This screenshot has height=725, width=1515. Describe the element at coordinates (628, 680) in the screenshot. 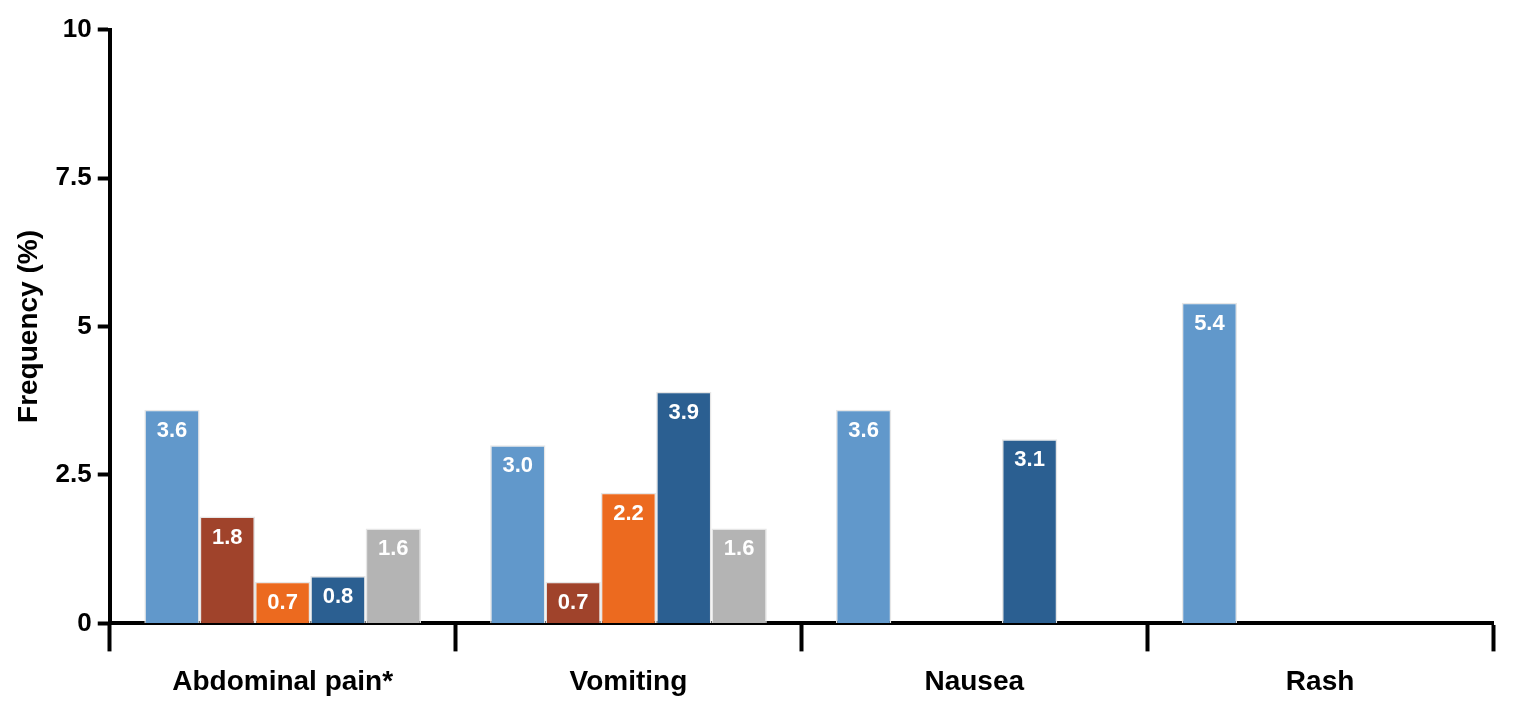

I see `x-tick-label: Vomiting` at that location.